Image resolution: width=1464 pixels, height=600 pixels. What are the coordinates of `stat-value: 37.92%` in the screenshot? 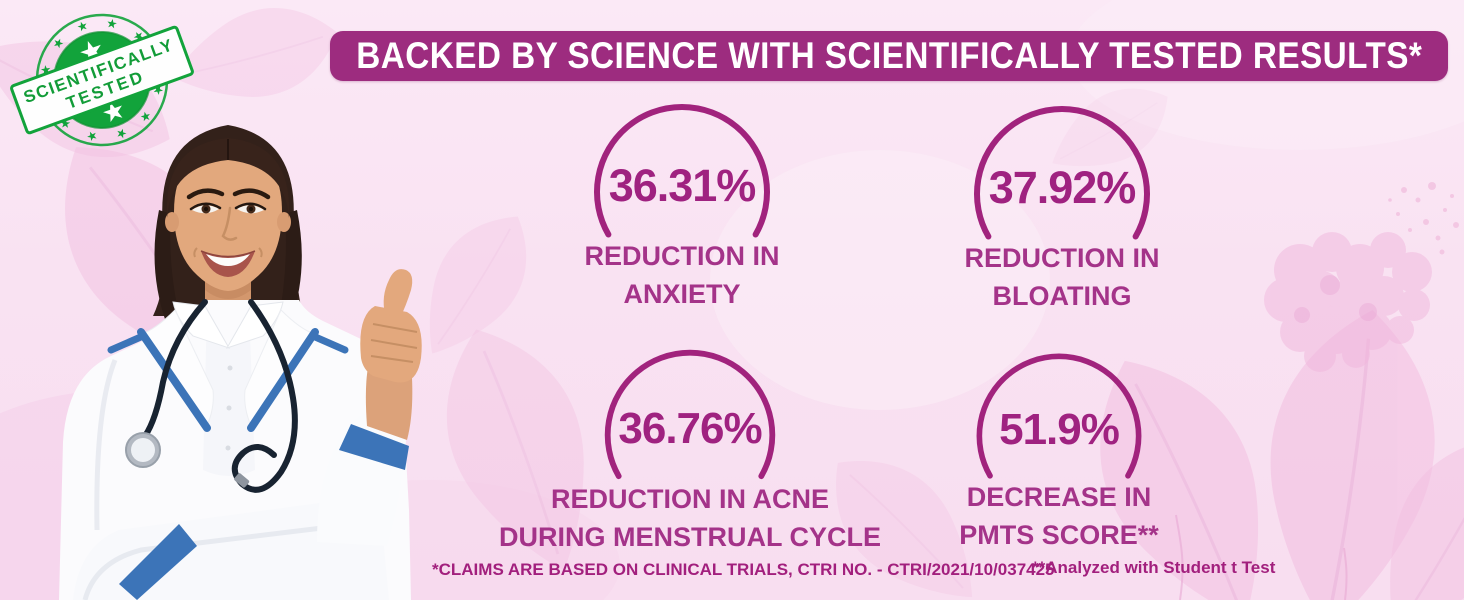 It's located at (1062, 187).